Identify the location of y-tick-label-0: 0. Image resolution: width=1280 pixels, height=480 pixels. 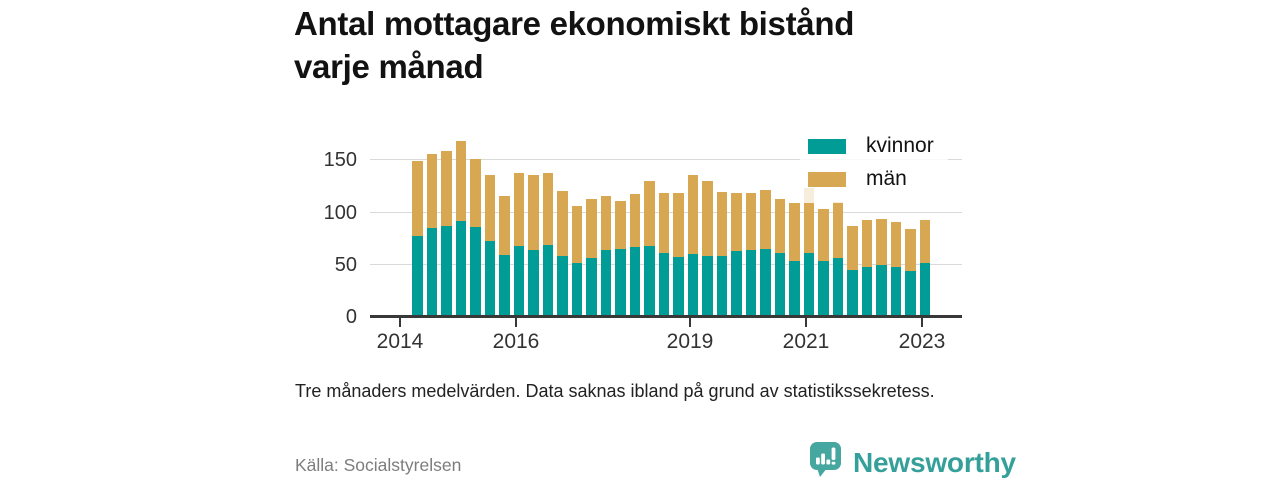
(351, 317).